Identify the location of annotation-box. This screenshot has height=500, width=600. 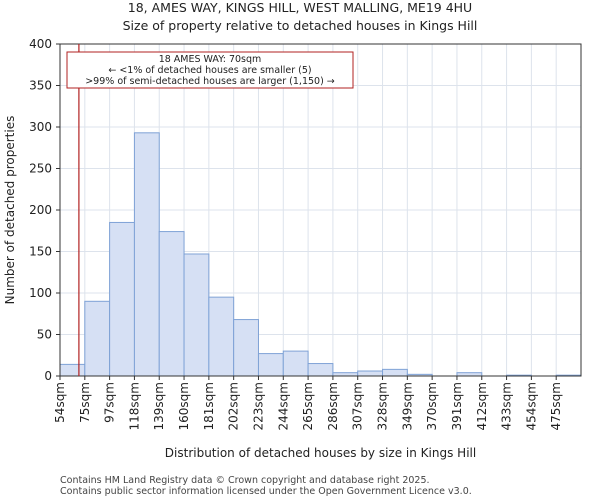
(210, 70).